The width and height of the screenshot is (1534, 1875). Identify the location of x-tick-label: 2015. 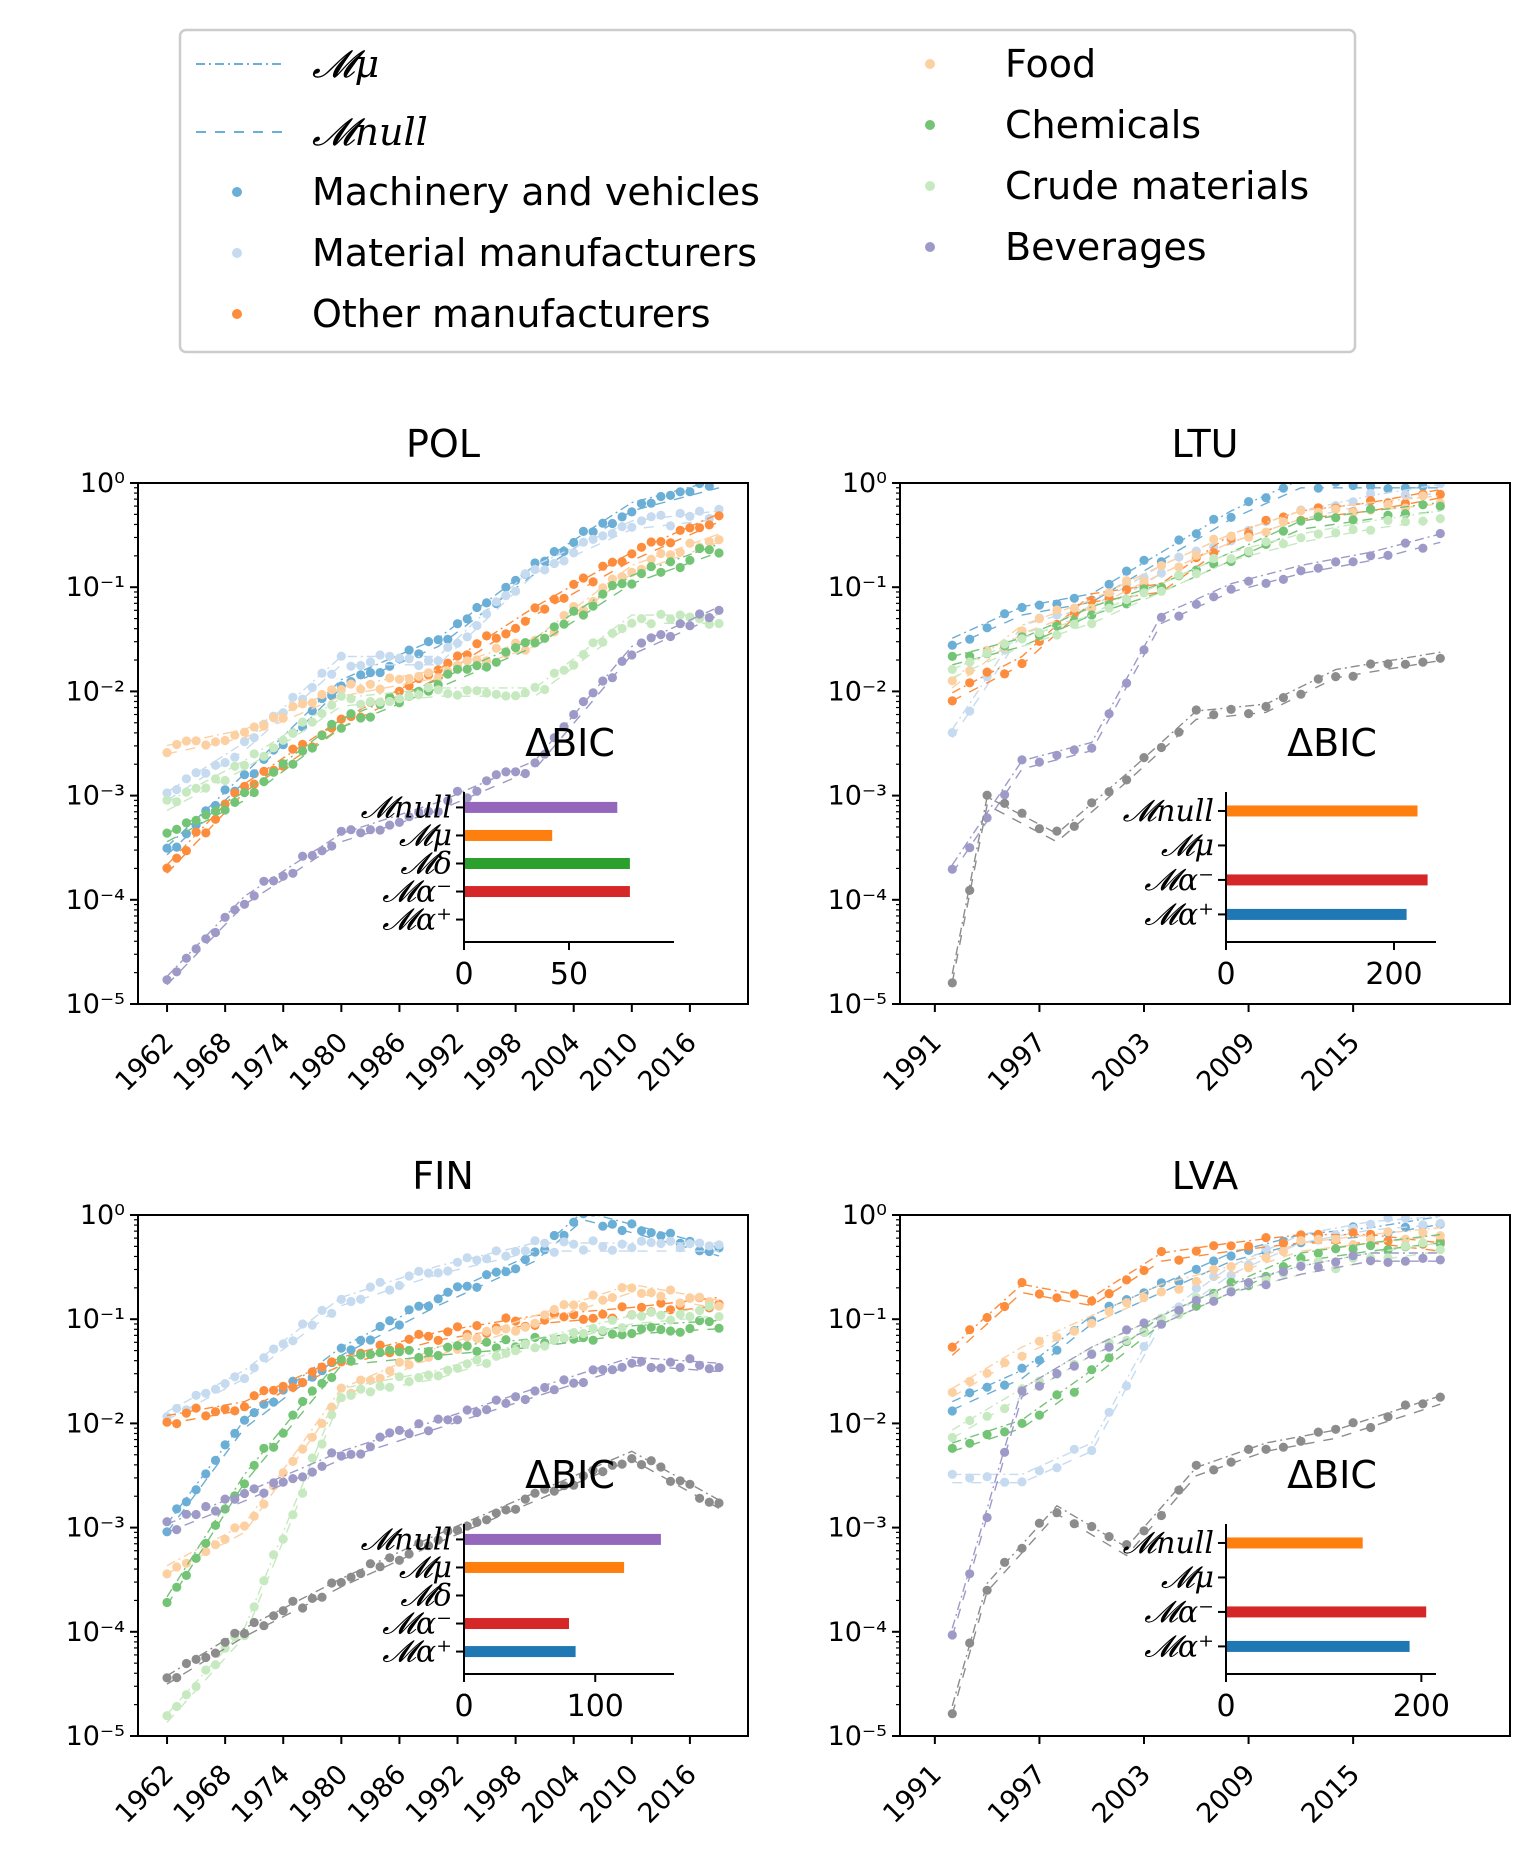
(1331, 1794).